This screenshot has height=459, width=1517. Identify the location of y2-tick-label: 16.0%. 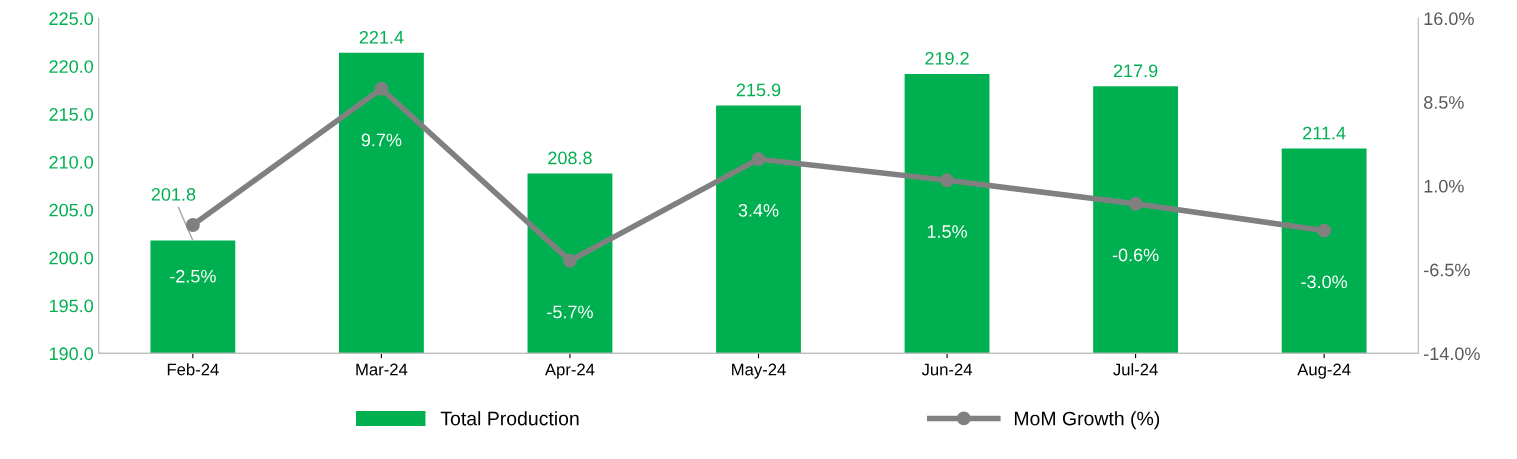
(1449, 19).